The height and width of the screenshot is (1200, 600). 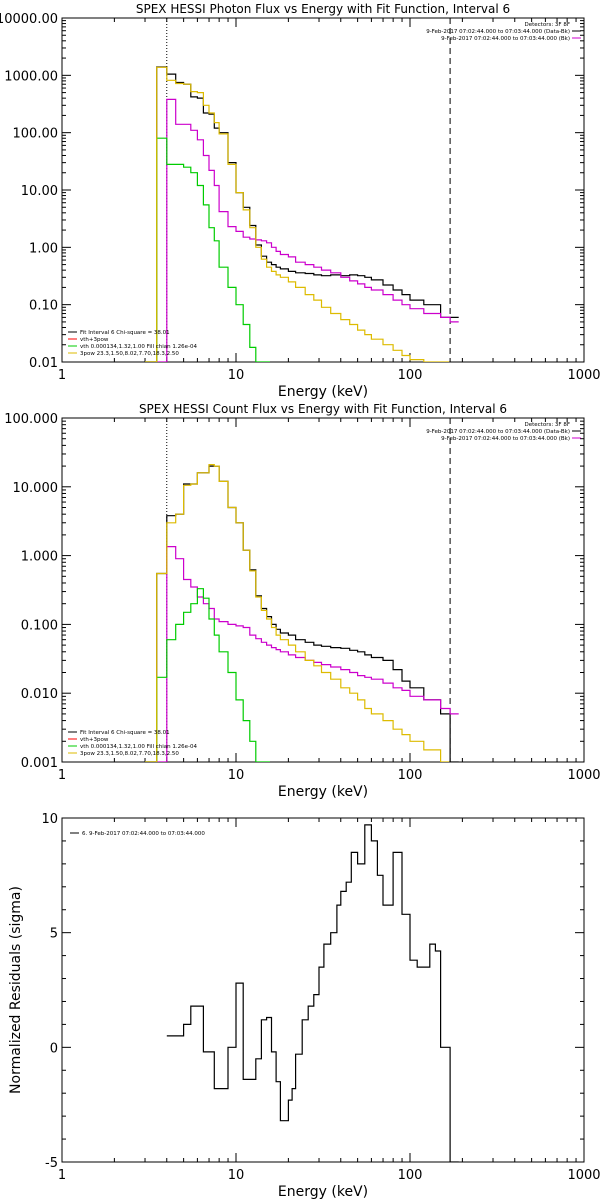 What do you see at coordinates (31, 76) in the screenshot?
I see `y-tick-label: 1000.00` at bounding box center [31, 76].